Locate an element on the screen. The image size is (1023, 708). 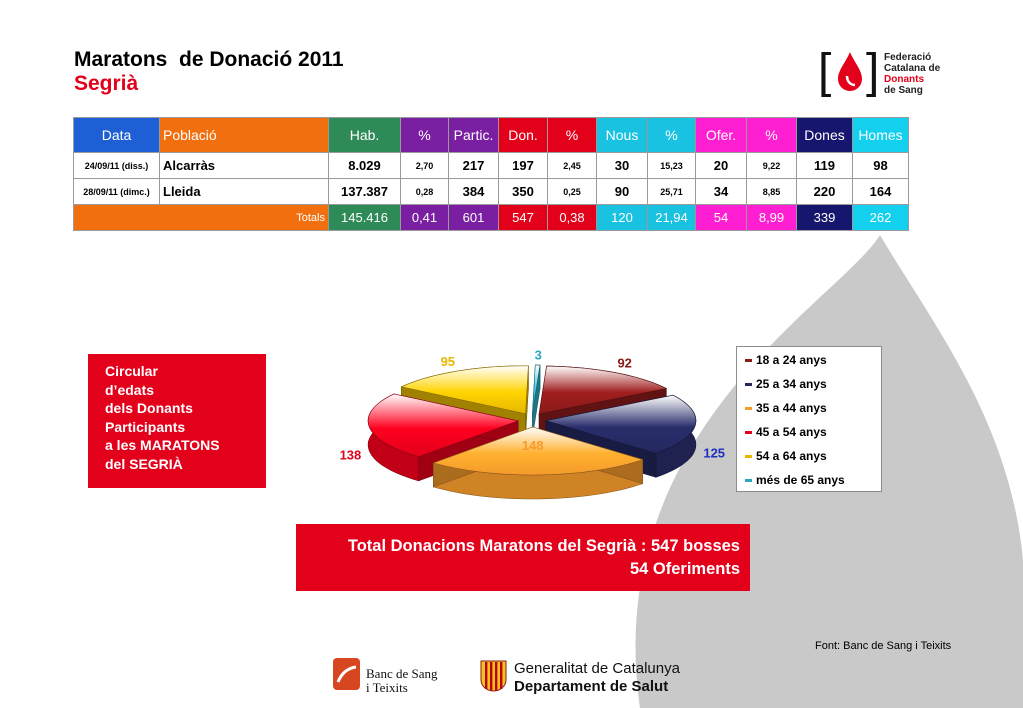
age-pie-chart: 92 125 148 138 95 3 is located at coordinates (532, 424).